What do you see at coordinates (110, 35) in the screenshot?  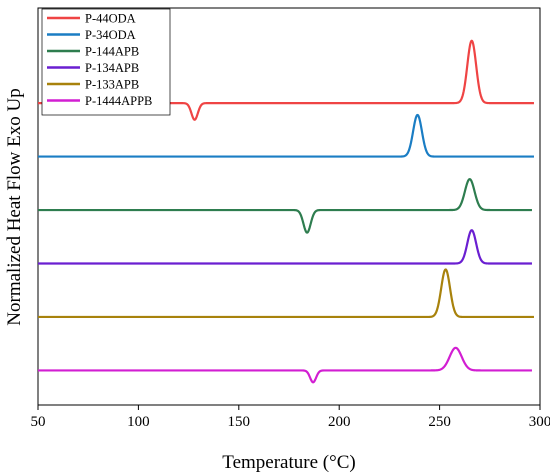 I see `legend-label: P-34ODA` at bounding box center [110, 35].